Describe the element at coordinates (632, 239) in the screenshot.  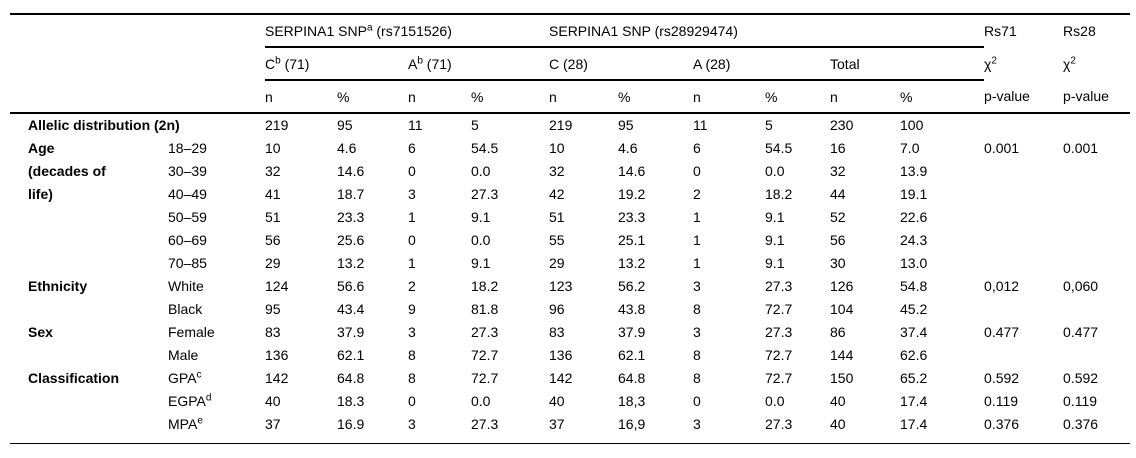
I see `data-cell: 25.1` at that location.